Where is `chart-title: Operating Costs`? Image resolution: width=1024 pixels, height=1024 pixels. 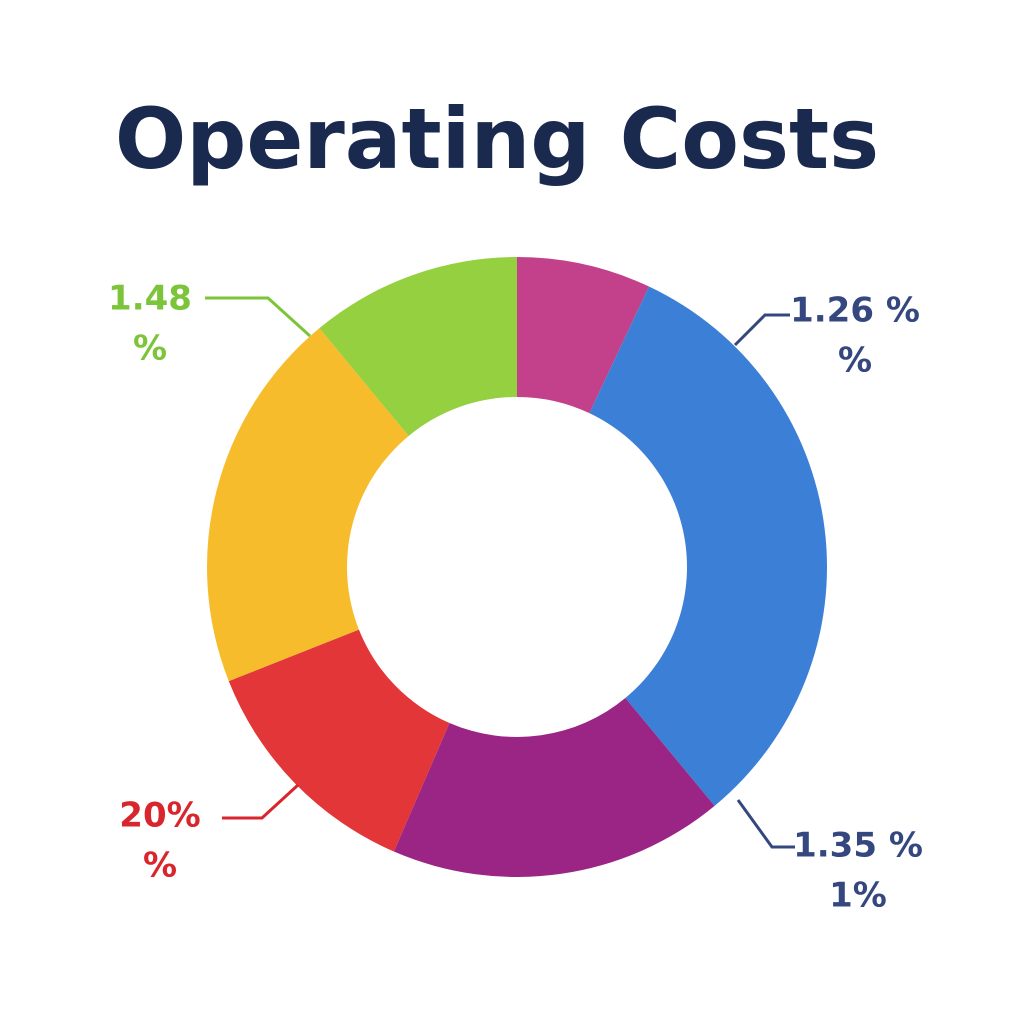 chart-title: Operating Costs is located at coordinates (497, 139).